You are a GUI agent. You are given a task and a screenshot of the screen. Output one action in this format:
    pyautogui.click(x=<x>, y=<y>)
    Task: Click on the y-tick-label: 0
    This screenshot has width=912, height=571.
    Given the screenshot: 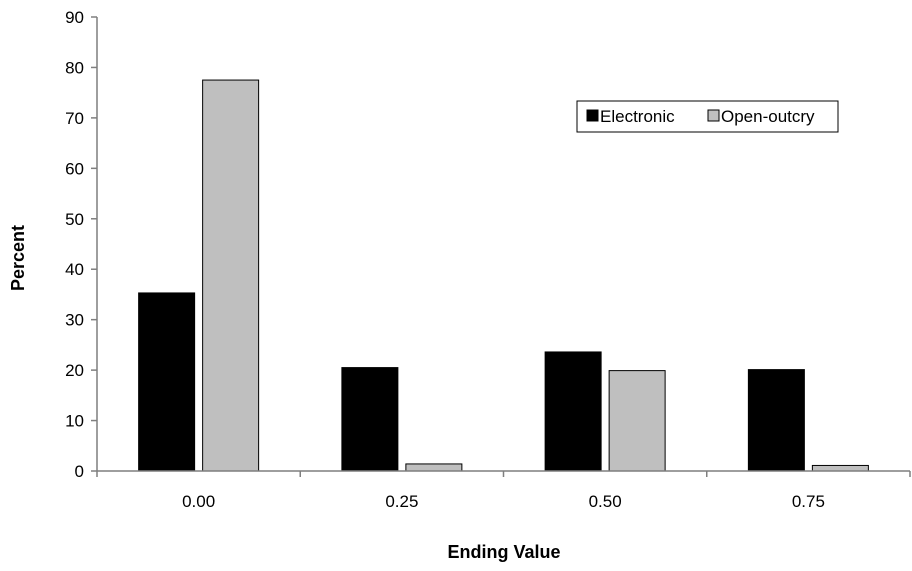 What is the action you would take?
    pyautogui.click(x=79, y=471)
    